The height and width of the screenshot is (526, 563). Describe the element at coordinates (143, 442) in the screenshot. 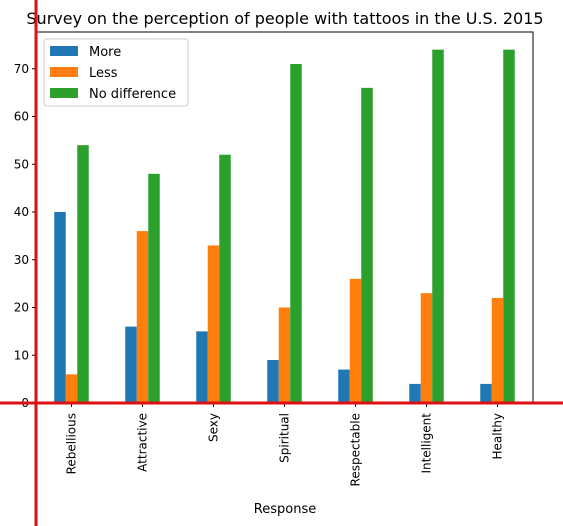

I see `x-tick-label: Attractive` at that location.